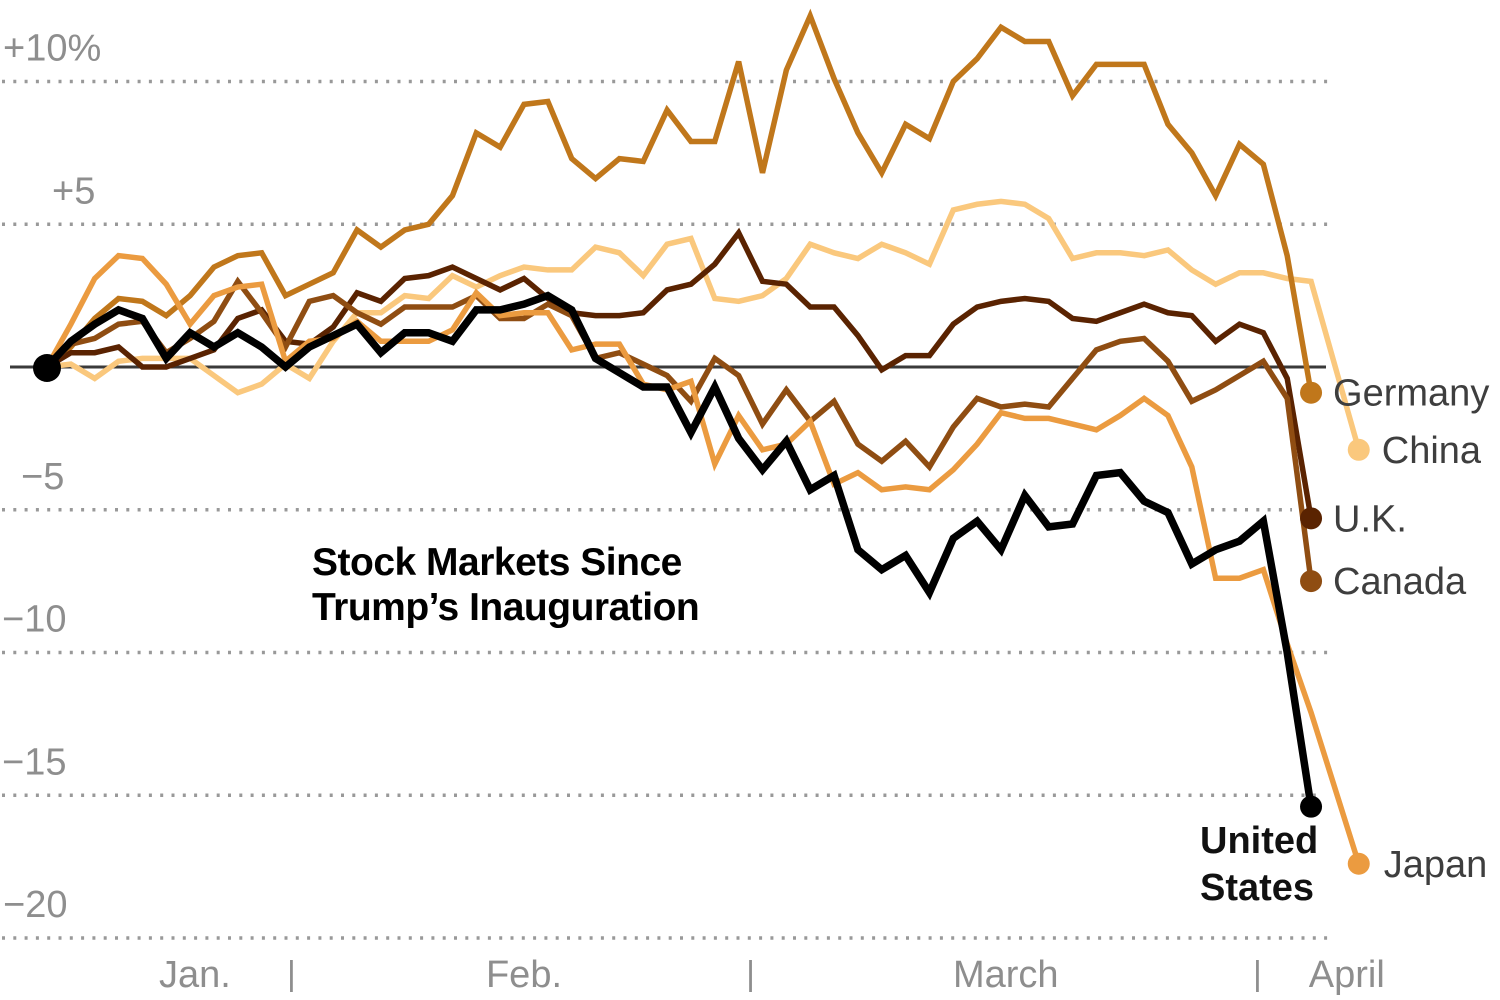 This screenshot has height=1000, width=1500. What do you see at coordinates (1411, 394) in the screenshot?
I see `label-germany: Germany` at bounding box center [1411, 394].